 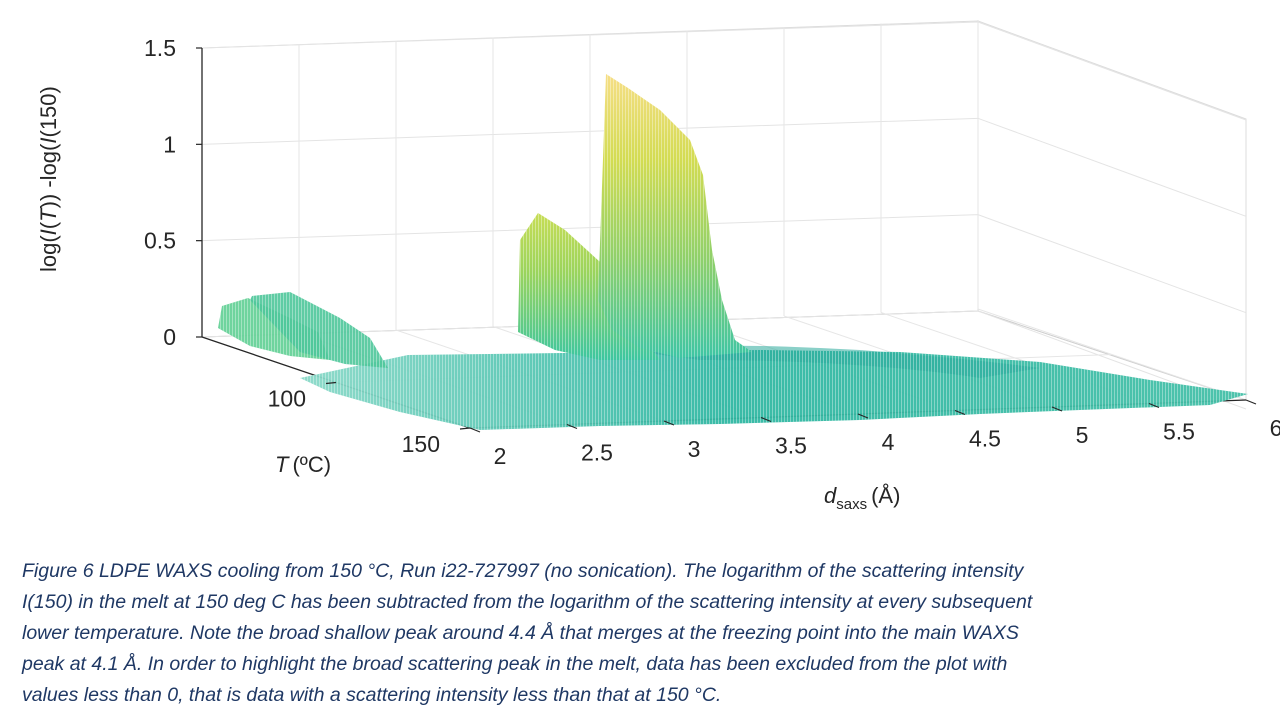 What do you see at coordinates (160, 241) in the screenshot?
I see `z-tick-label: 0.5` at bounding box center [160, 241].